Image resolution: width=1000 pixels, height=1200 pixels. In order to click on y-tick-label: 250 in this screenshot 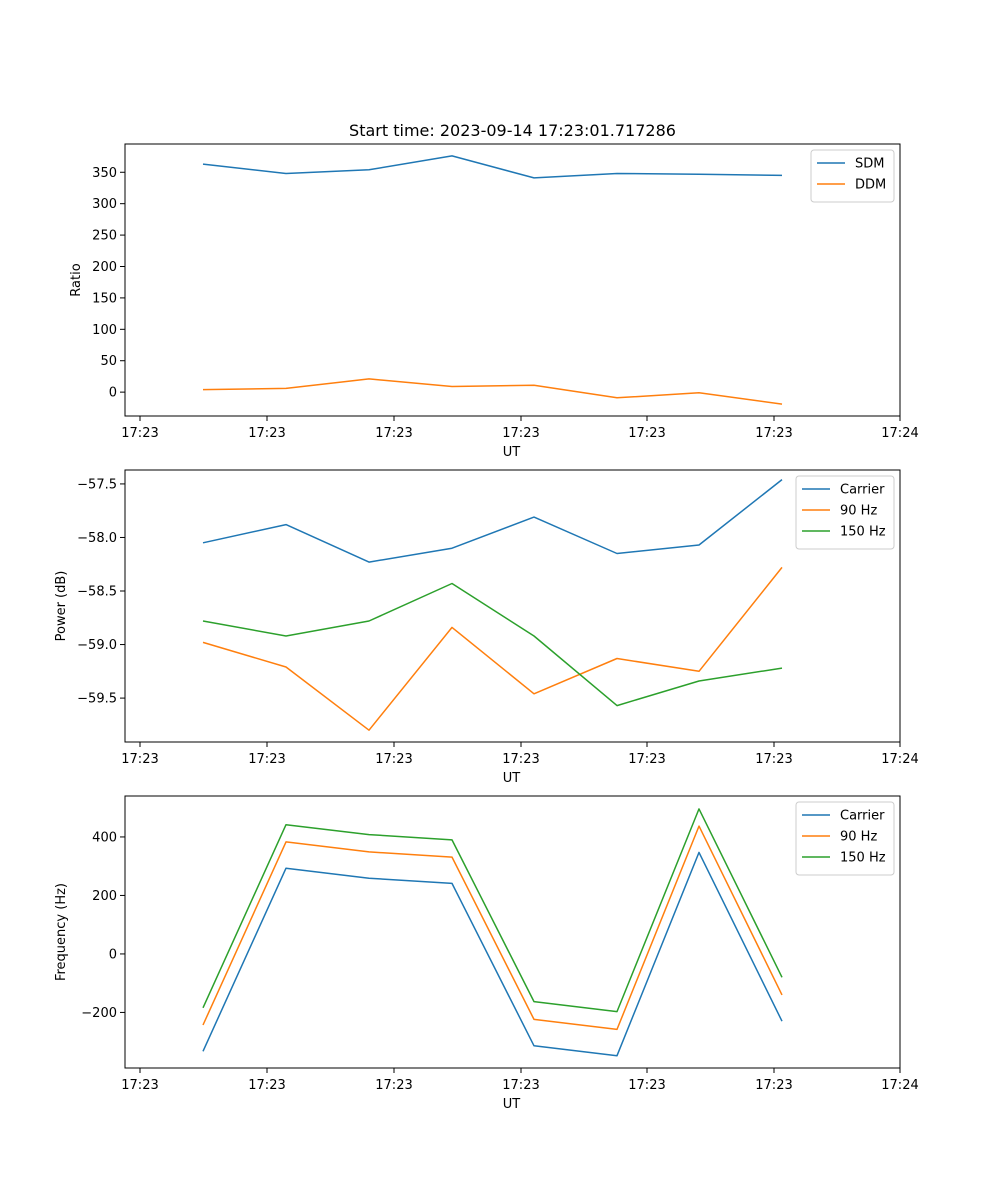, I will do `click(104, 236)`.